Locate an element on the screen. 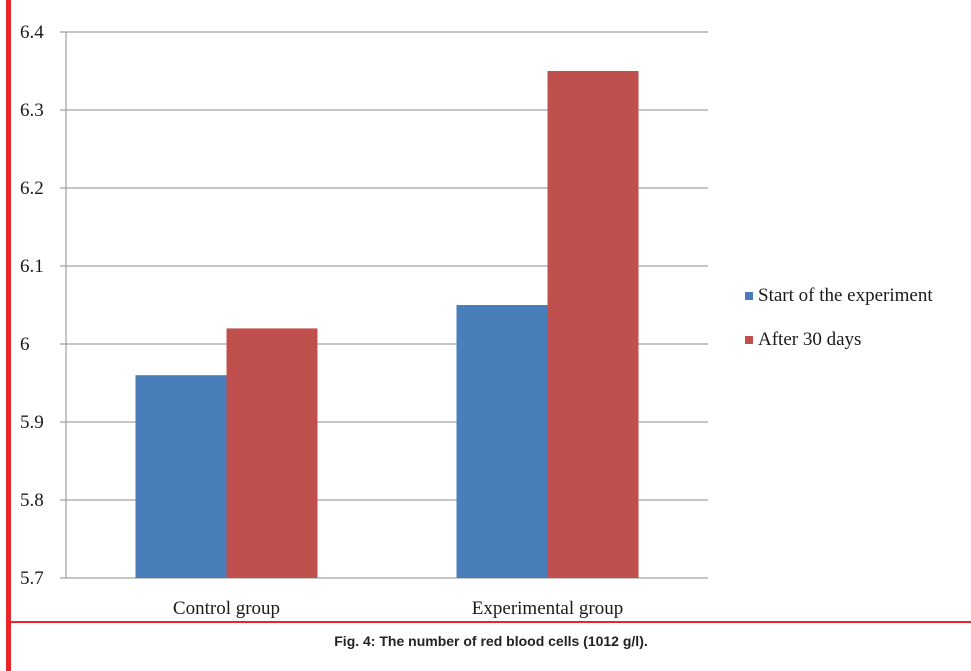  x-category-label: Control group is located at coordinates (226, 608).